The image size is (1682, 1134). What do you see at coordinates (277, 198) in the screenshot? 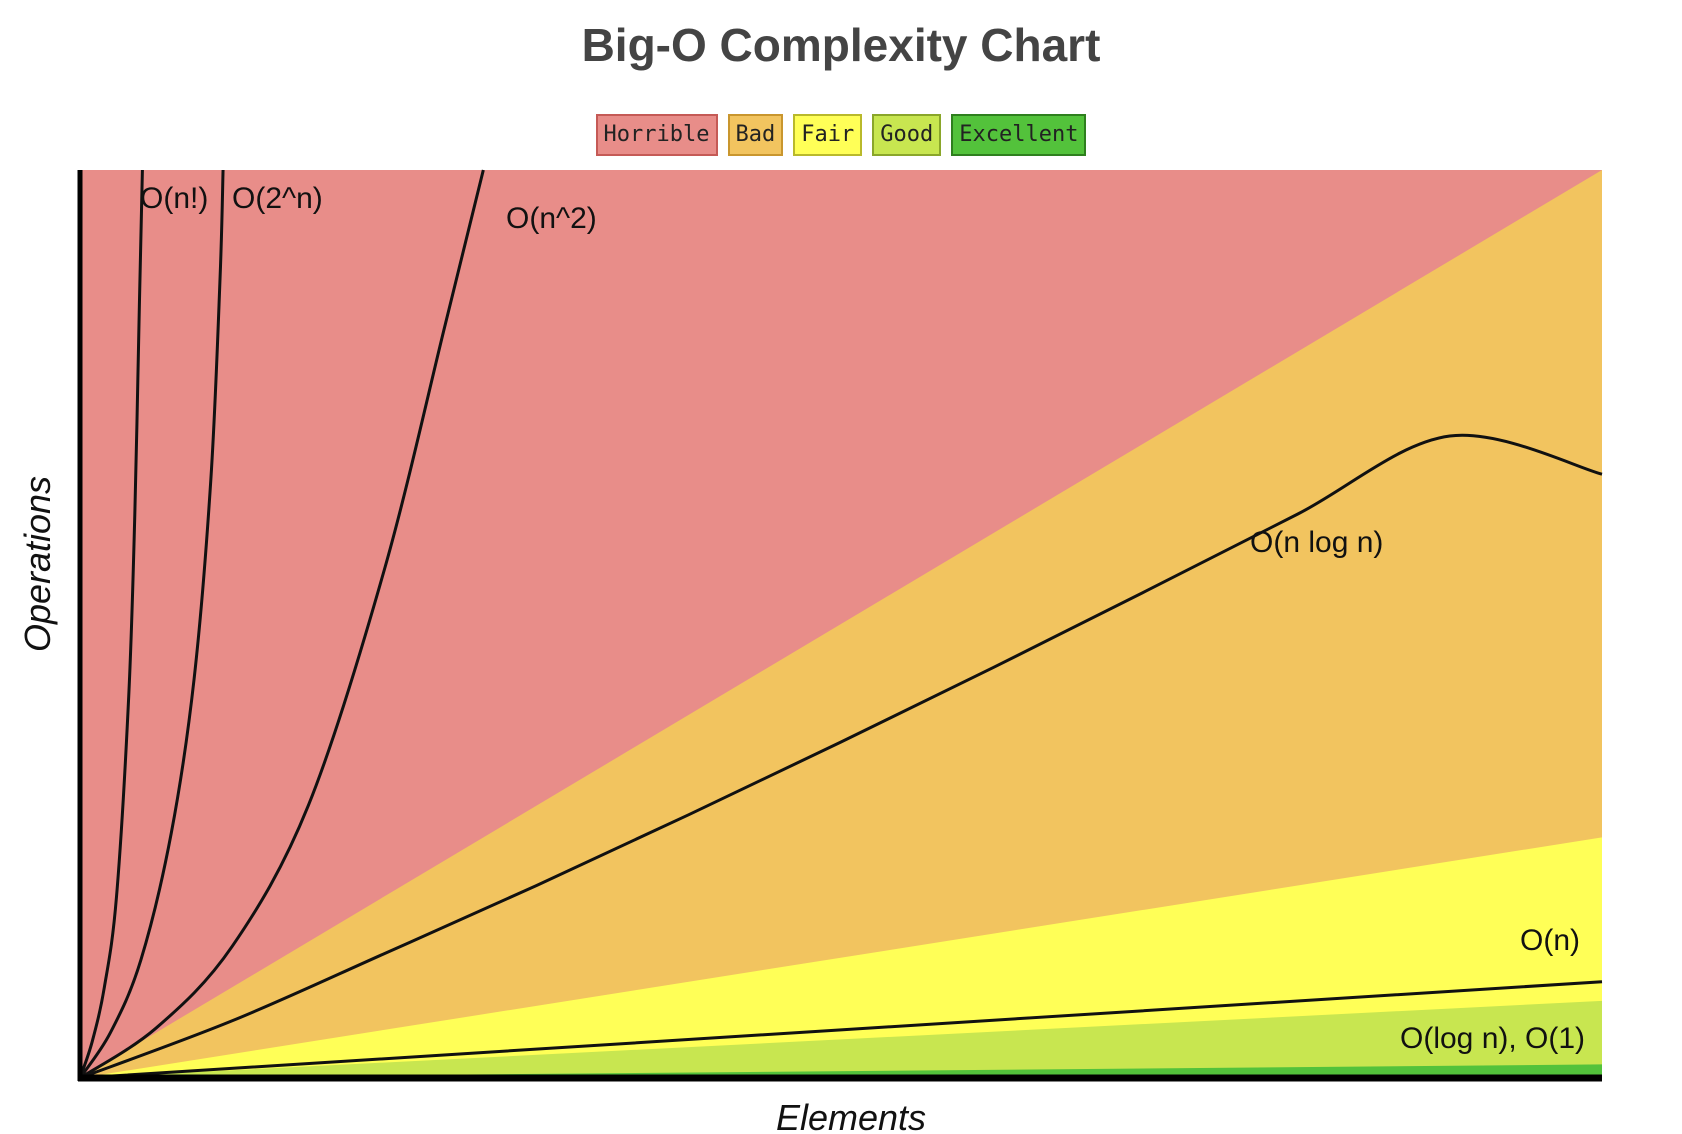
I see `label-o-2-pow-n: O(2^n)` at bounding box center [277, 198].